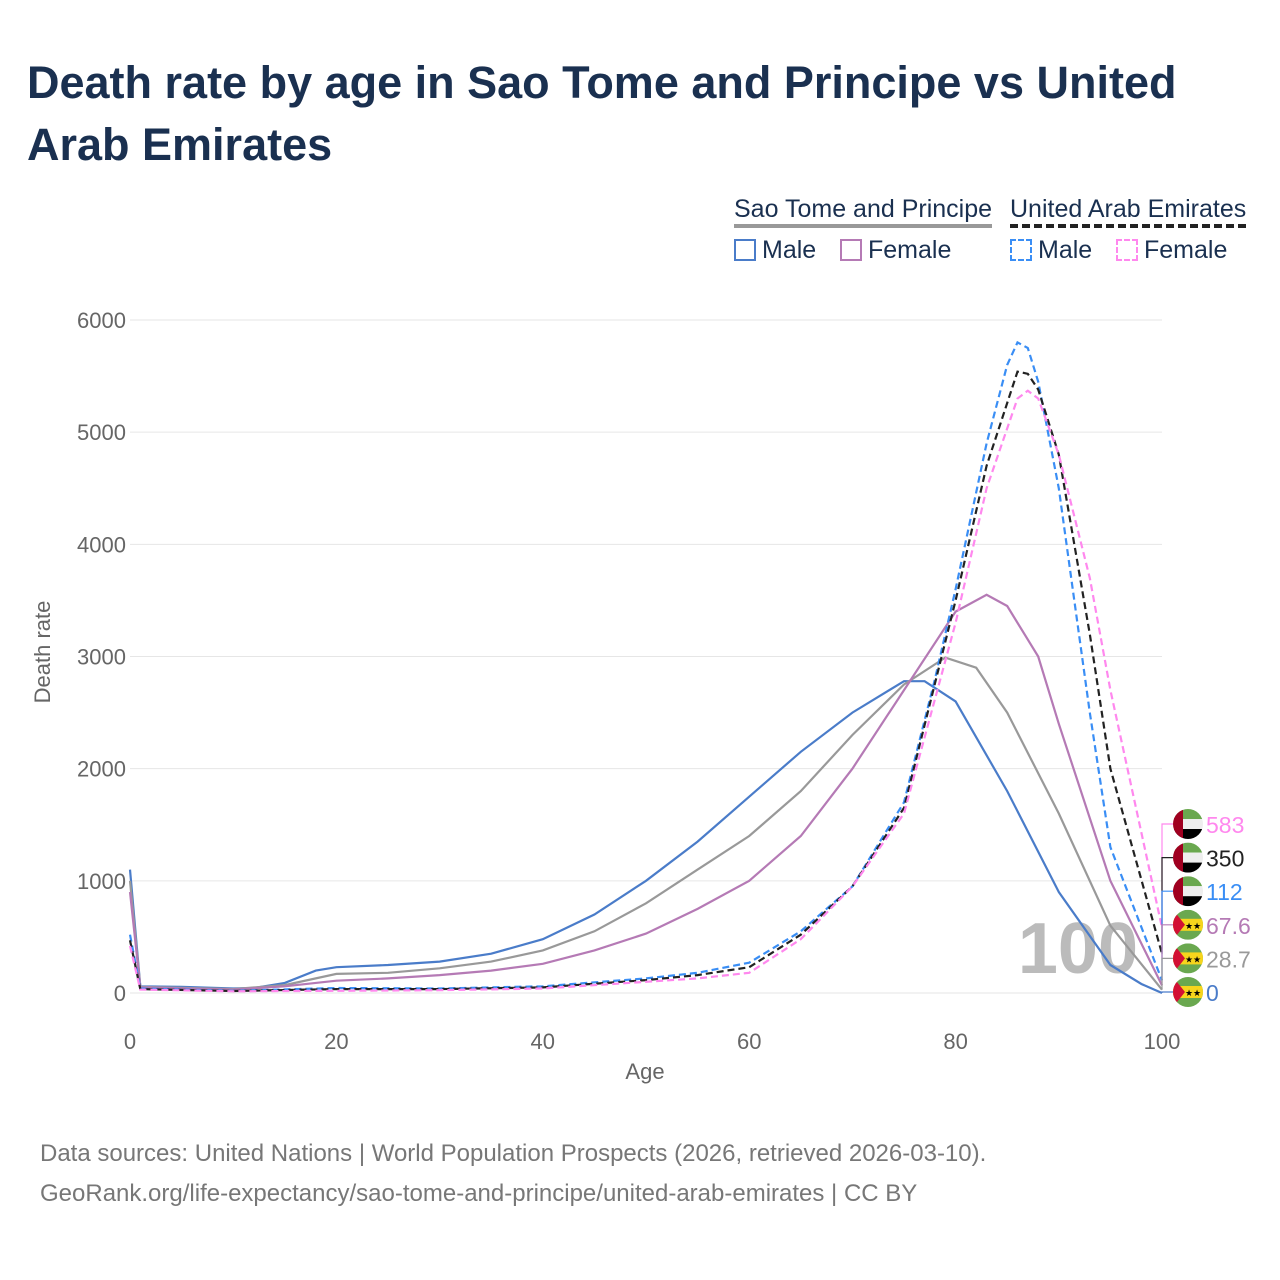 This screenshot has height=1280, width=1280. I want to click on y-tick-label: 1000, so click(101, 881).